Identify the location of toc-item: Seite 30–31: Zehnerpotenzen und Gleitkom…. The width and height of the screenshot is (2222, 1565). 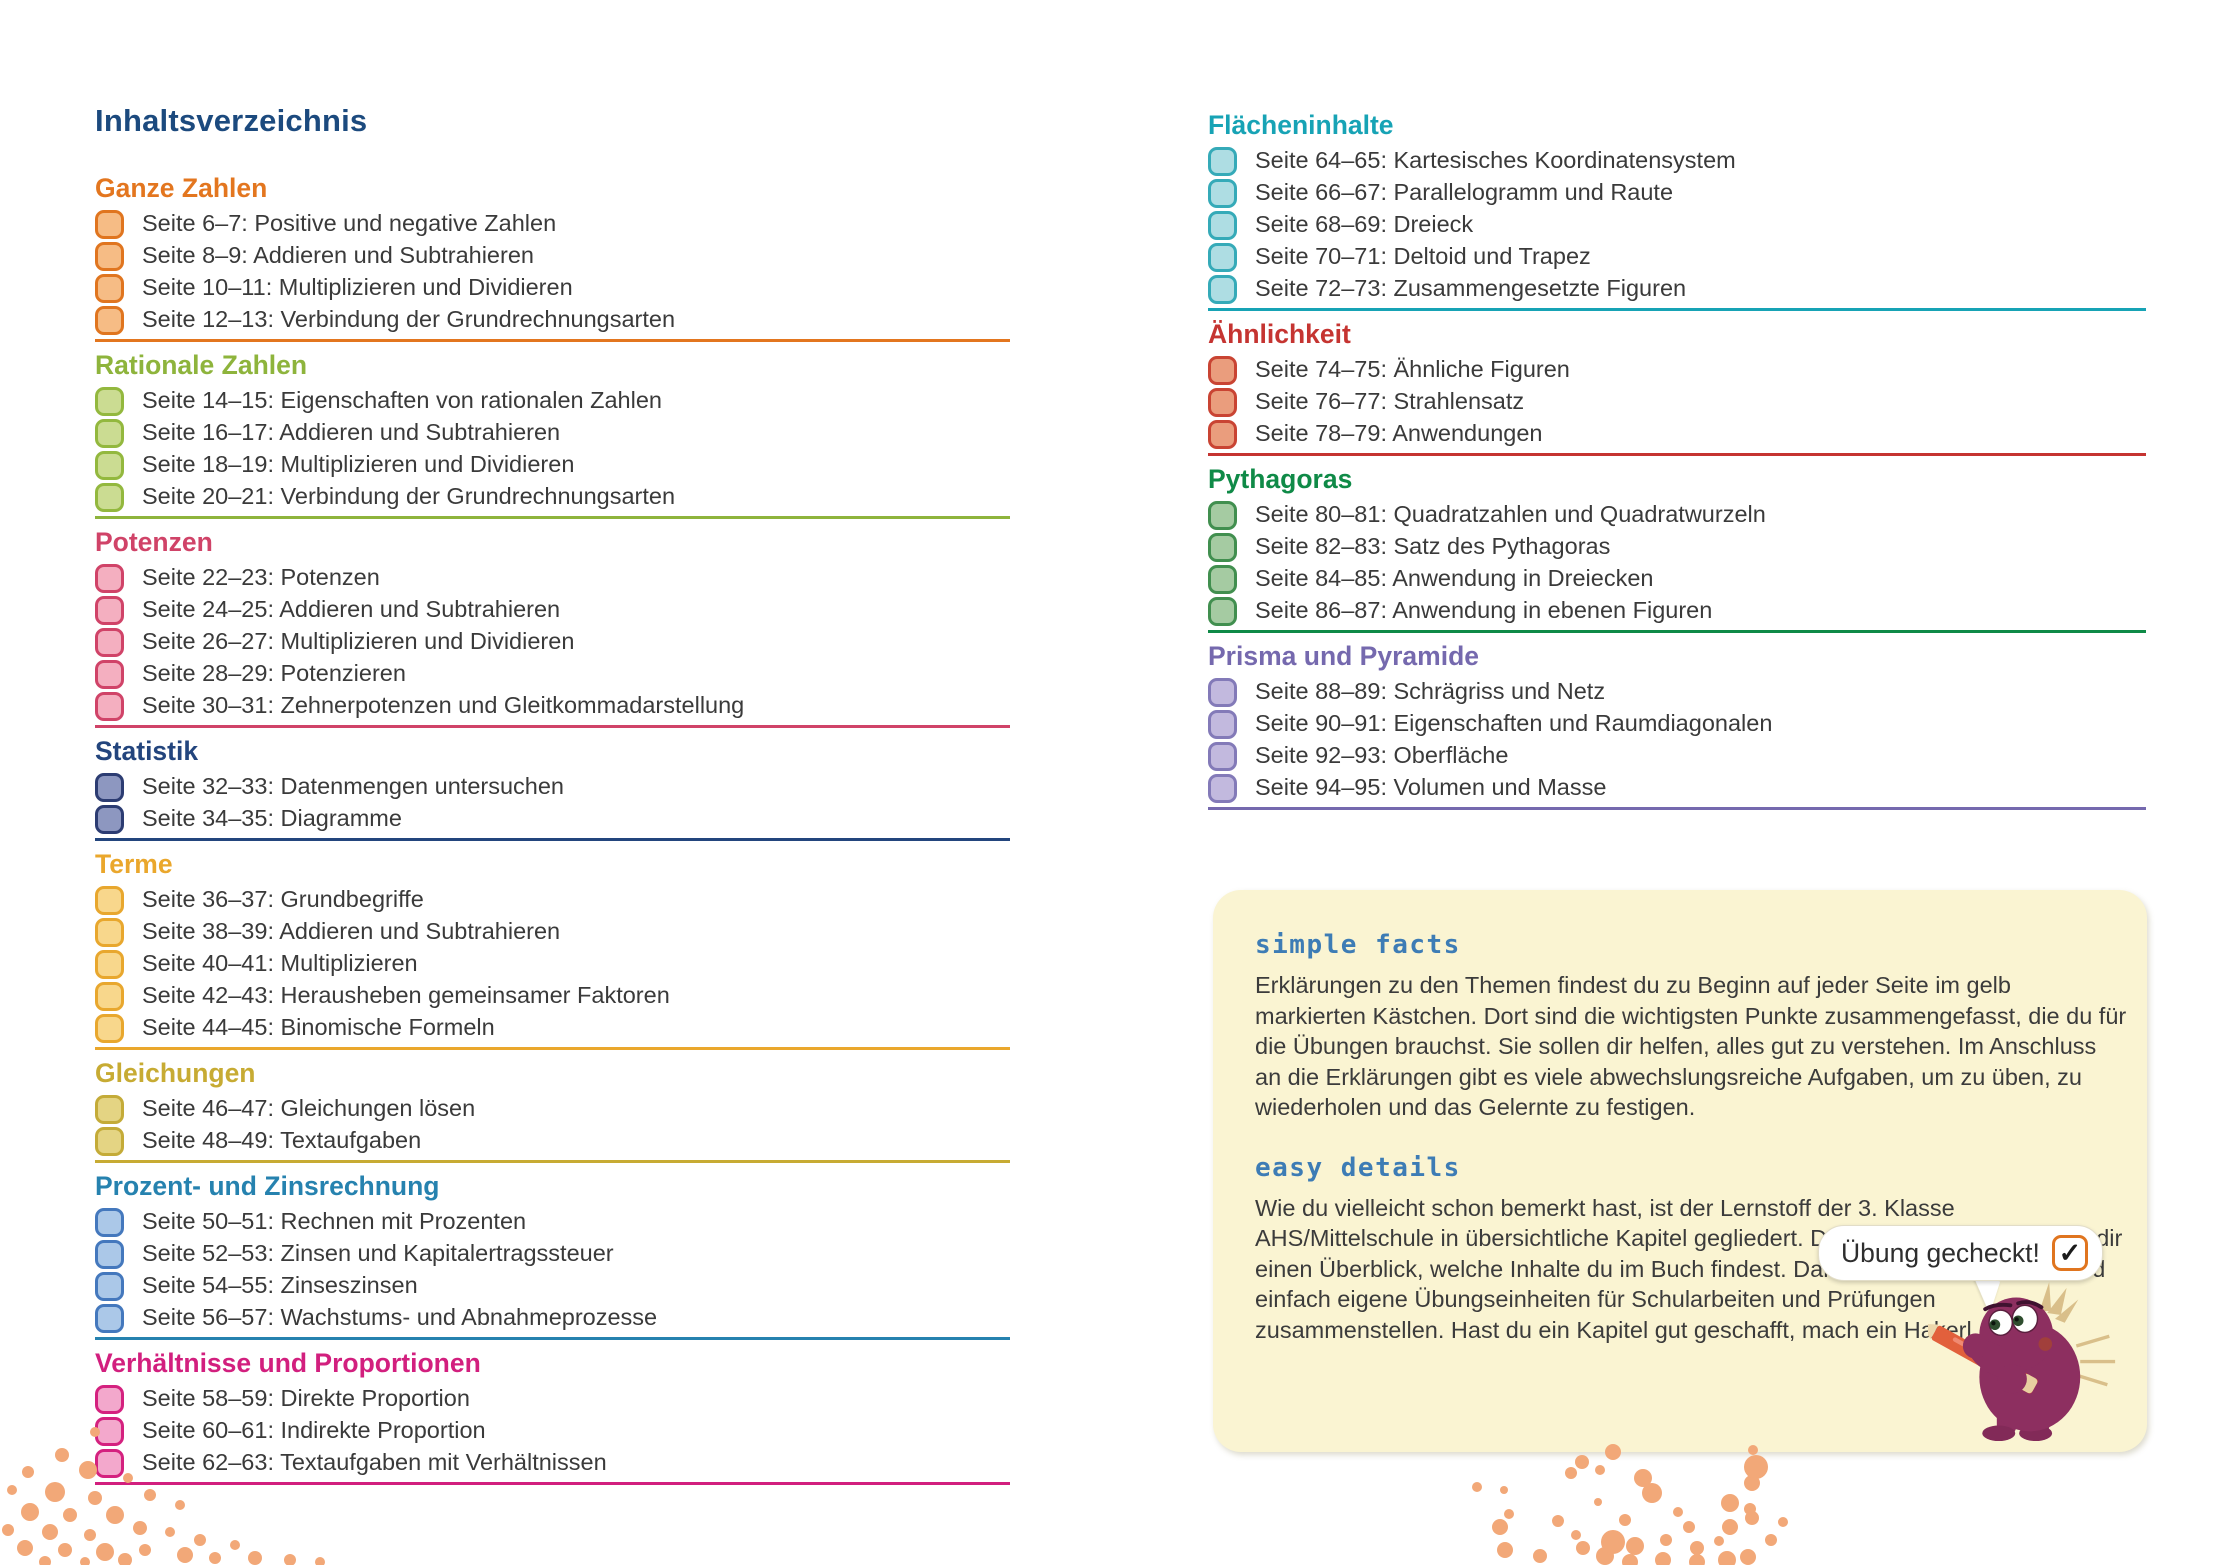
(552, 706).